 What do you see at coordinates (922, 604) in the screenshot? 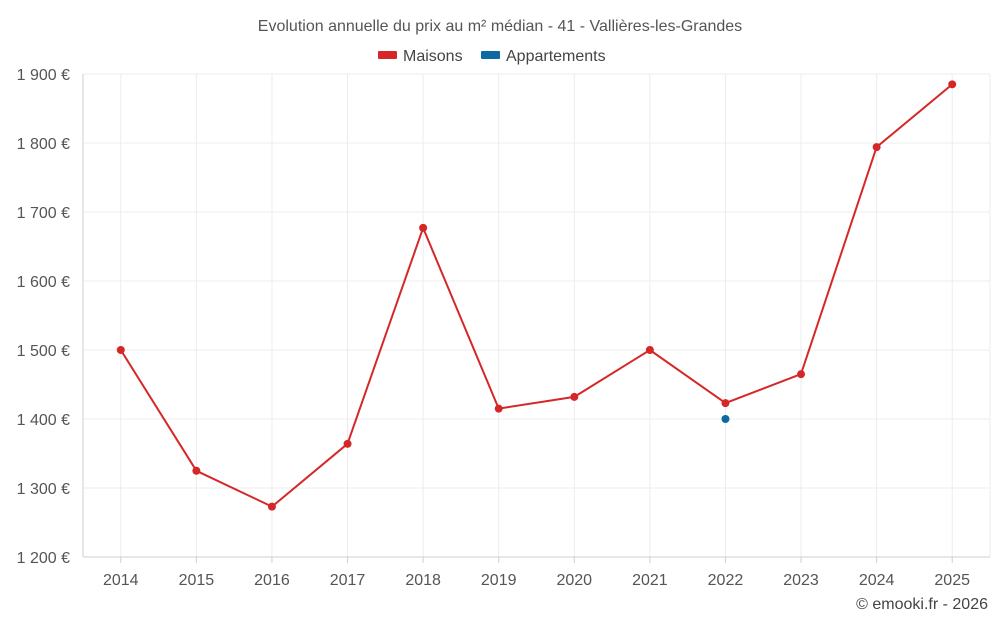
I see `credit-text: © emooki.fr - 2026` at bounding box center [922, 604].